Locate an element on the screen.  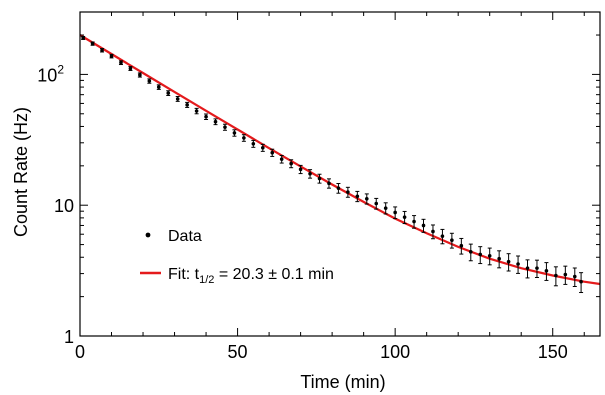
legend-fit-prefix: Fit: t is located at coordinates (184, 274).